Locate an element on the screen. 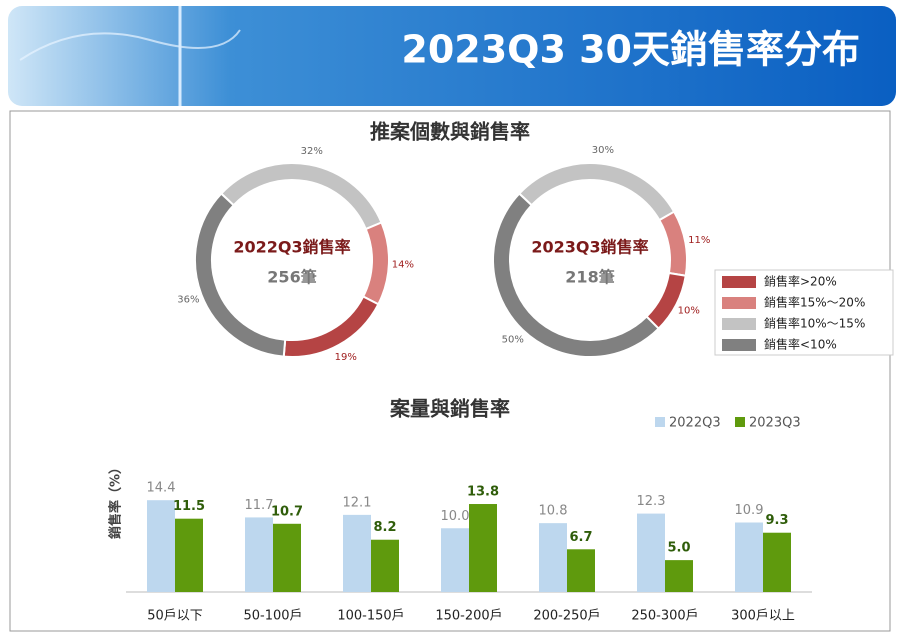 The image size is (901, 640). y-axis-label: 銷售率（%） is located at coordinates (116, 500).